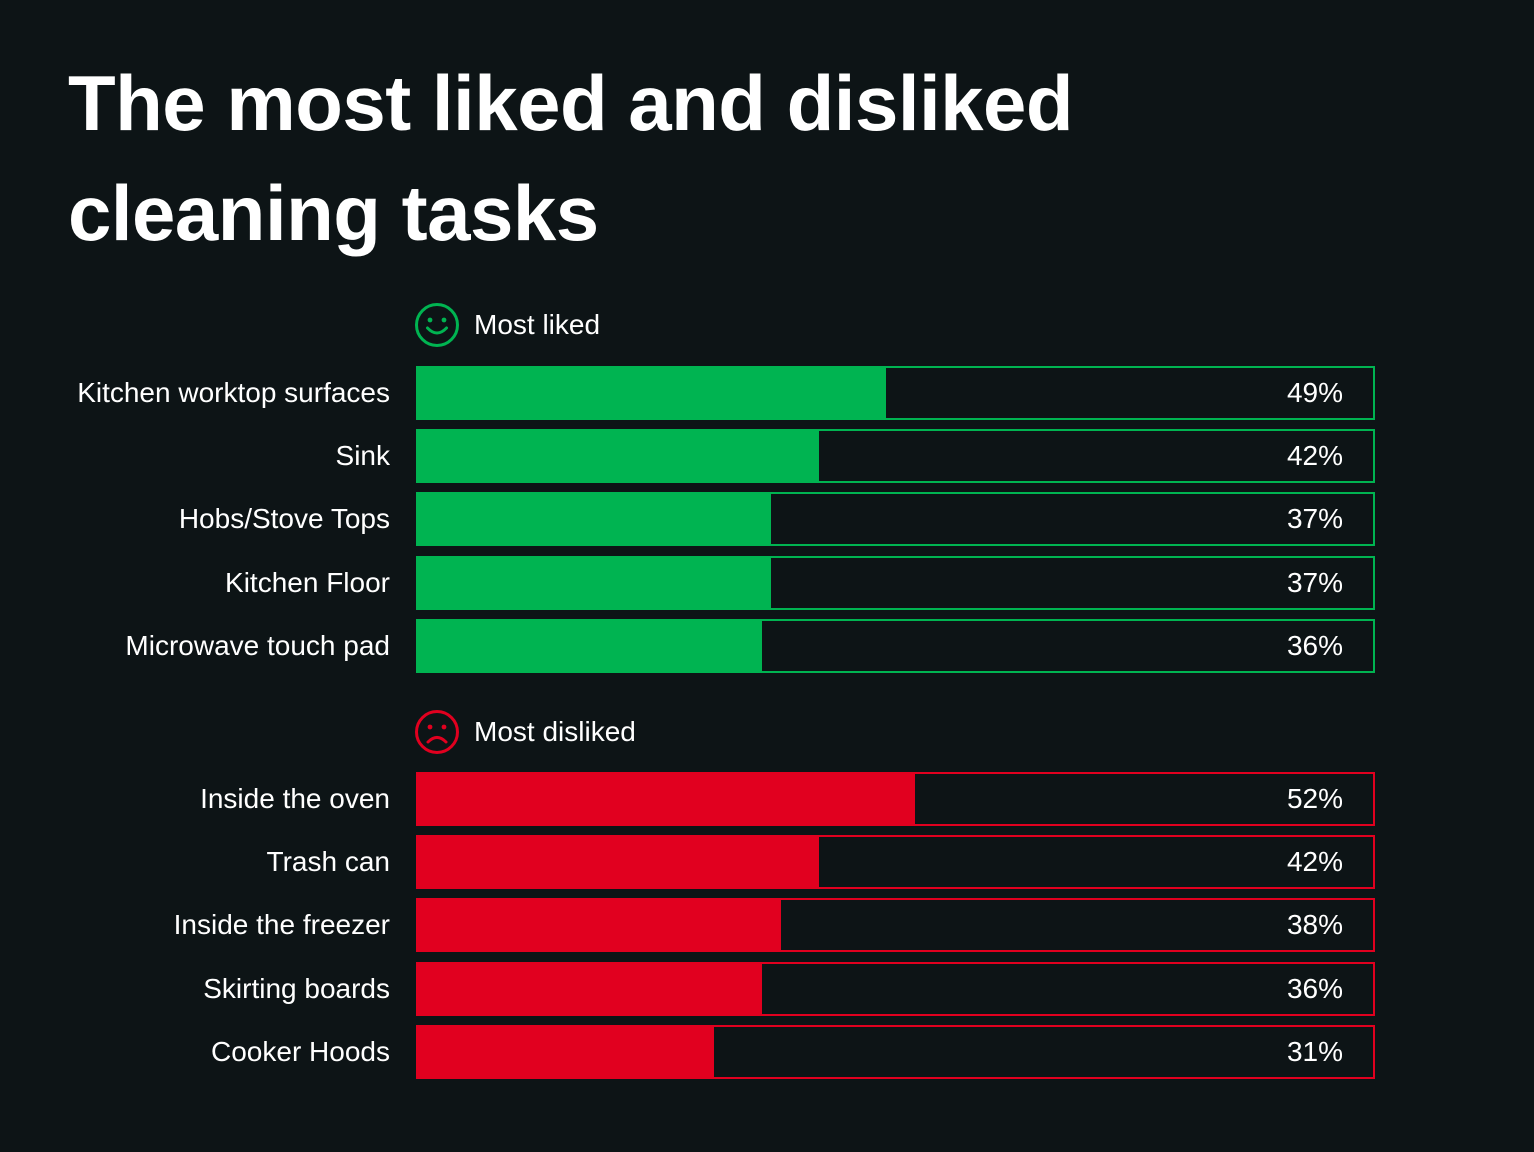  I want to click on liked-bar-track: 42%, so click(895, 456).